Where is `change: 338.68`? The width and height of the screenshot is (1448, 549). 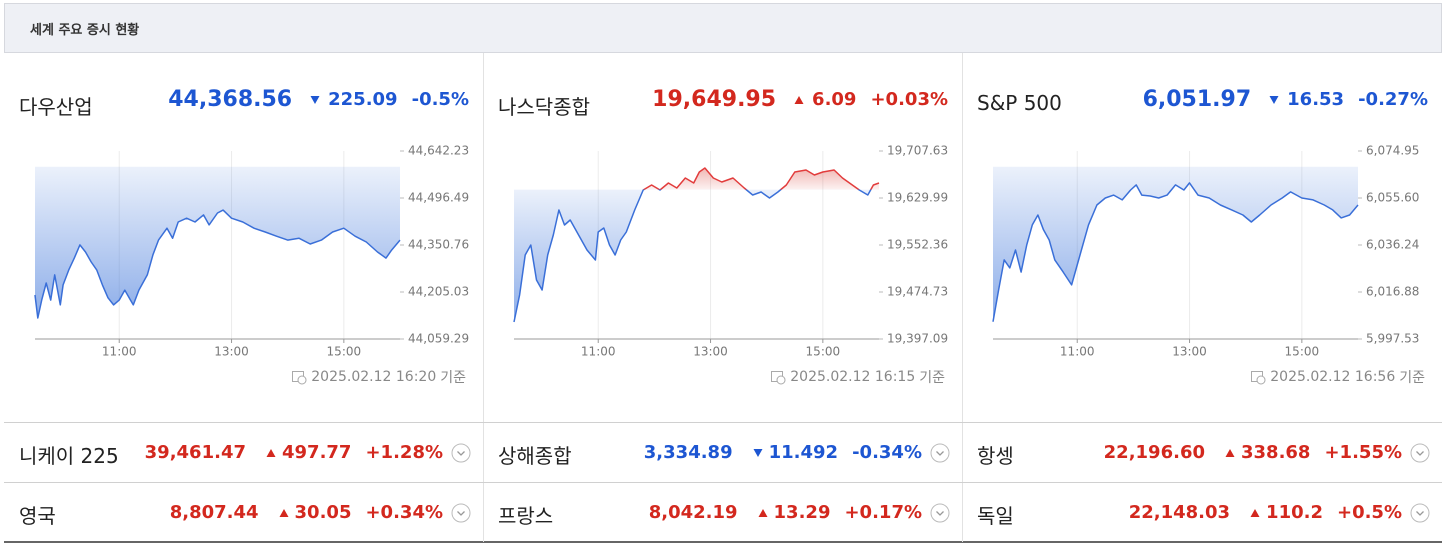
change: 338.68 is located at coordinates (1276, 452).